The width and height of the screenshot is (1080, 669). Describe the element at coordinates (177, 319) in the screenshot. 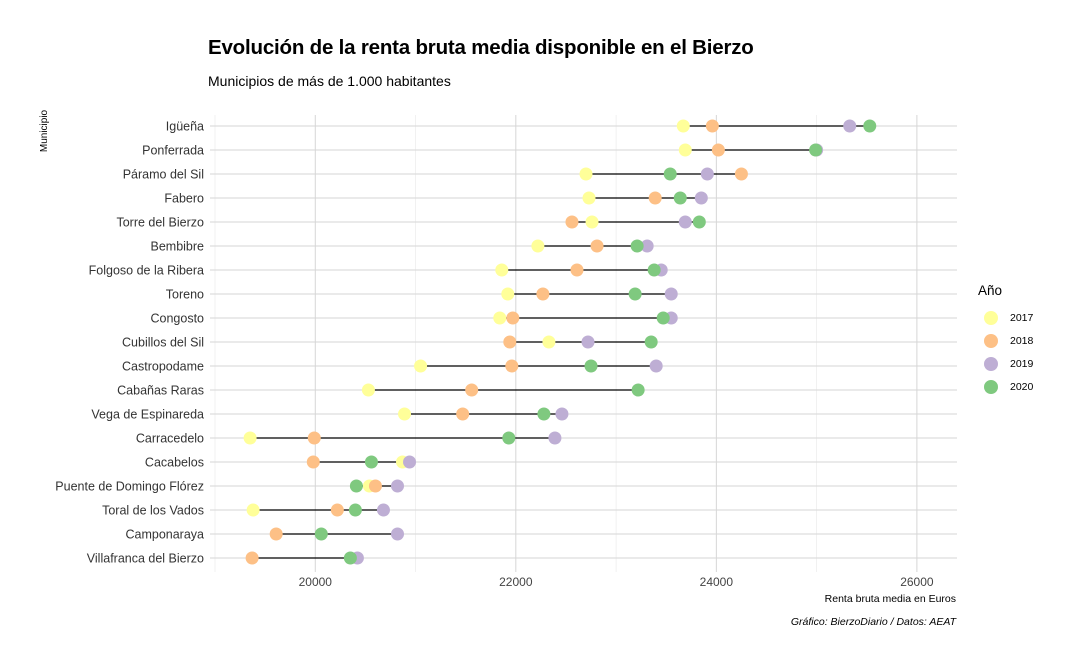

I see `category-label: Congosto` at that location.